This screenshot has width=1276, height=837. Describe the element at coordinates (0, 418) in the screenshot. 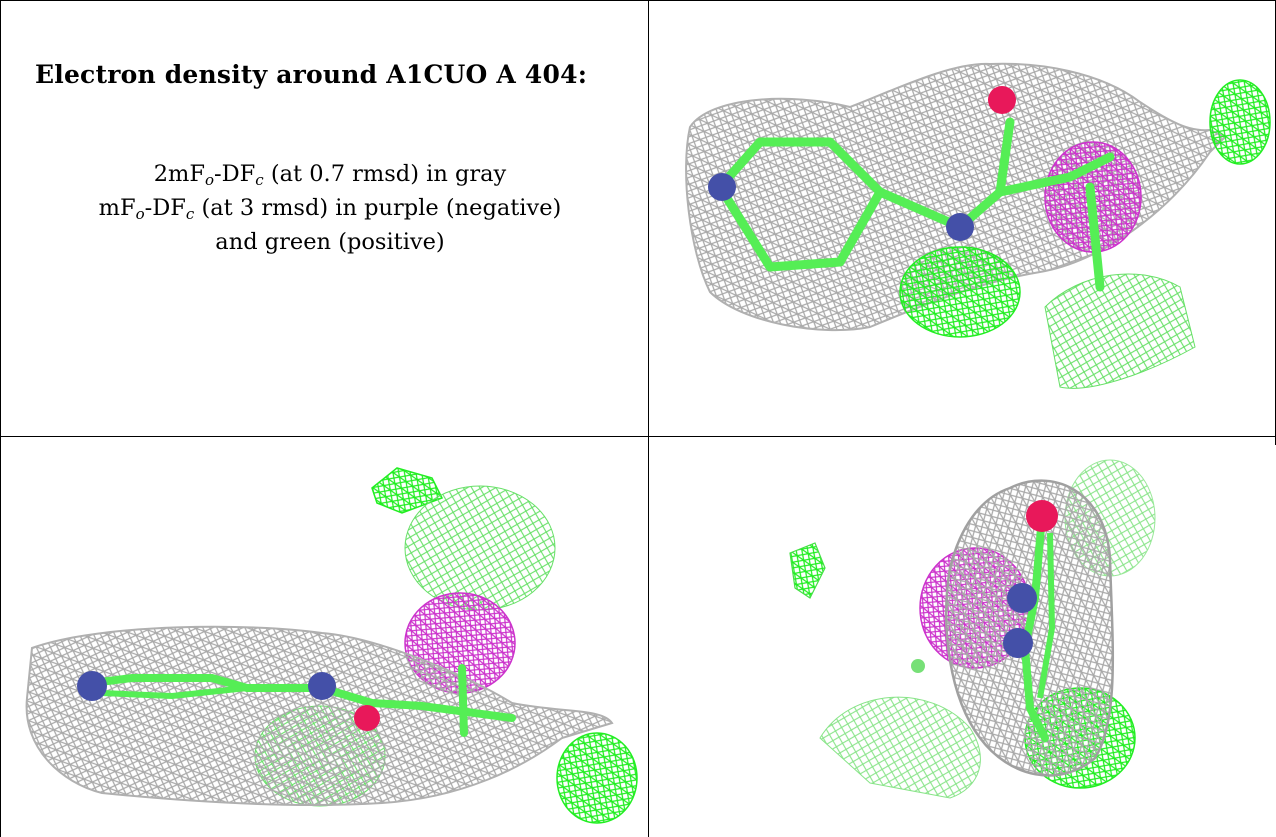

I see `border-left` at that location.